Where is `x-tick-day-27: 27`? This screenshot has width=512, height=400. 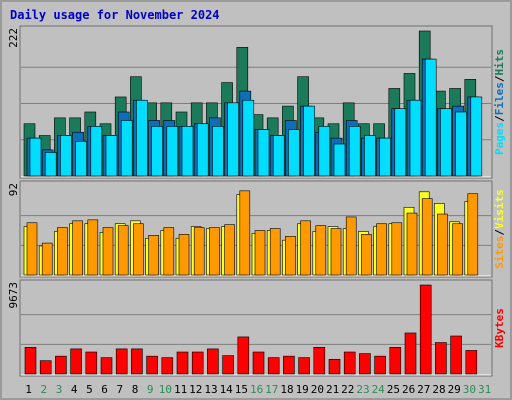 x-tick-day-27: 27 is located at coordinates (423, 389).